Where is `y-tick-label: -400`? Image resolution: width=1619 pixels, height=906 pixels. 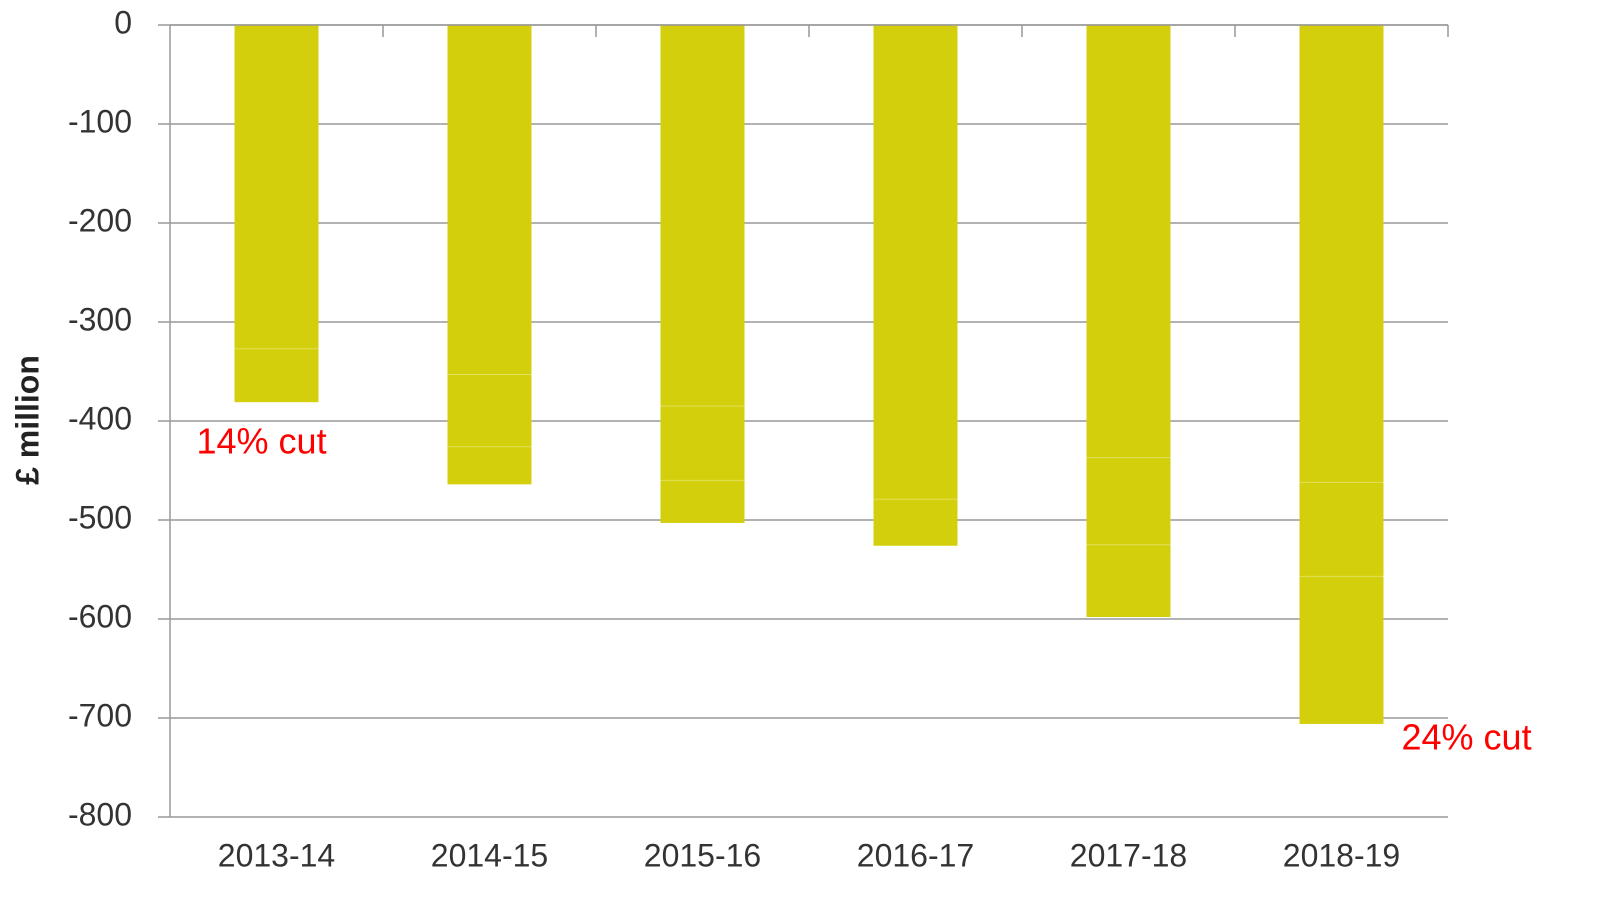 y-tick-label: -400 is located at coordinates (100, 418).